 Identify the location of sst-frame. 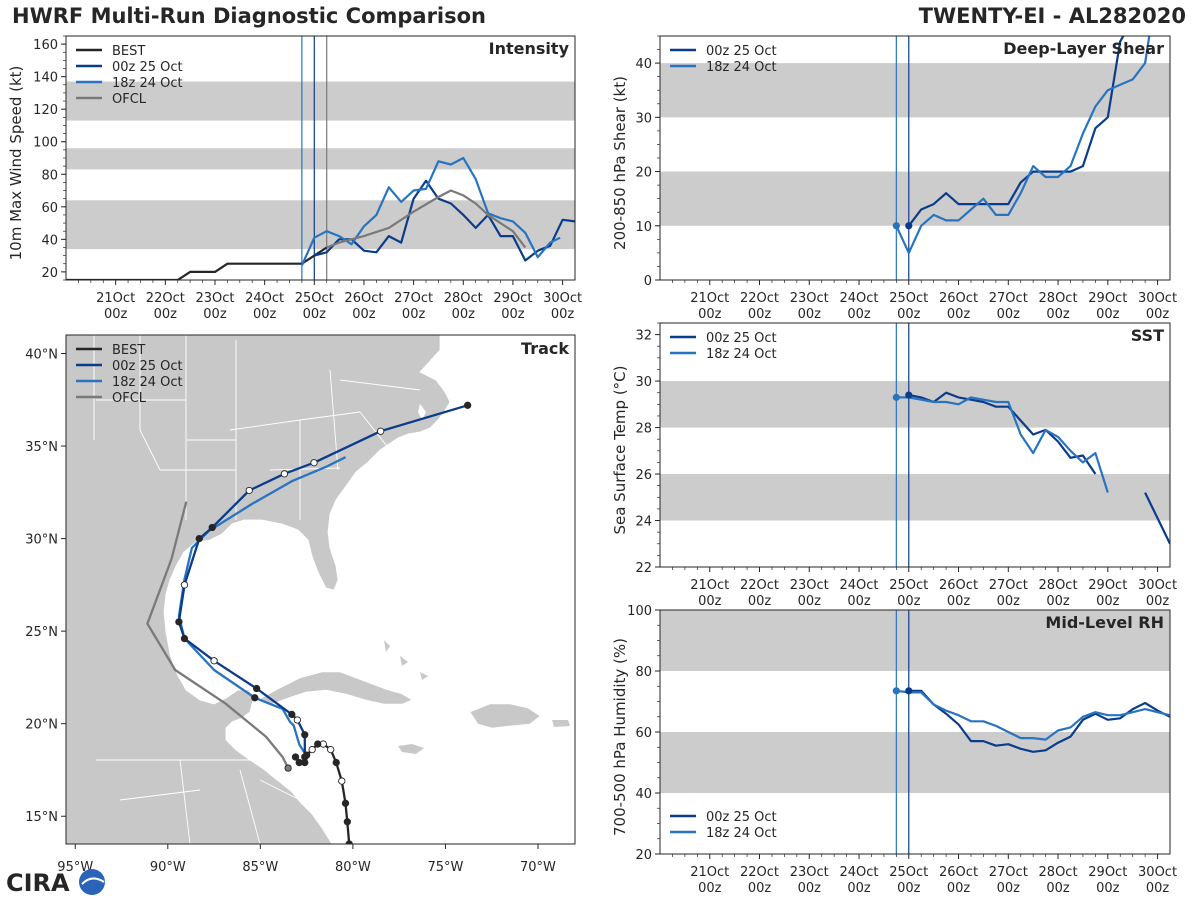
(915, 445).